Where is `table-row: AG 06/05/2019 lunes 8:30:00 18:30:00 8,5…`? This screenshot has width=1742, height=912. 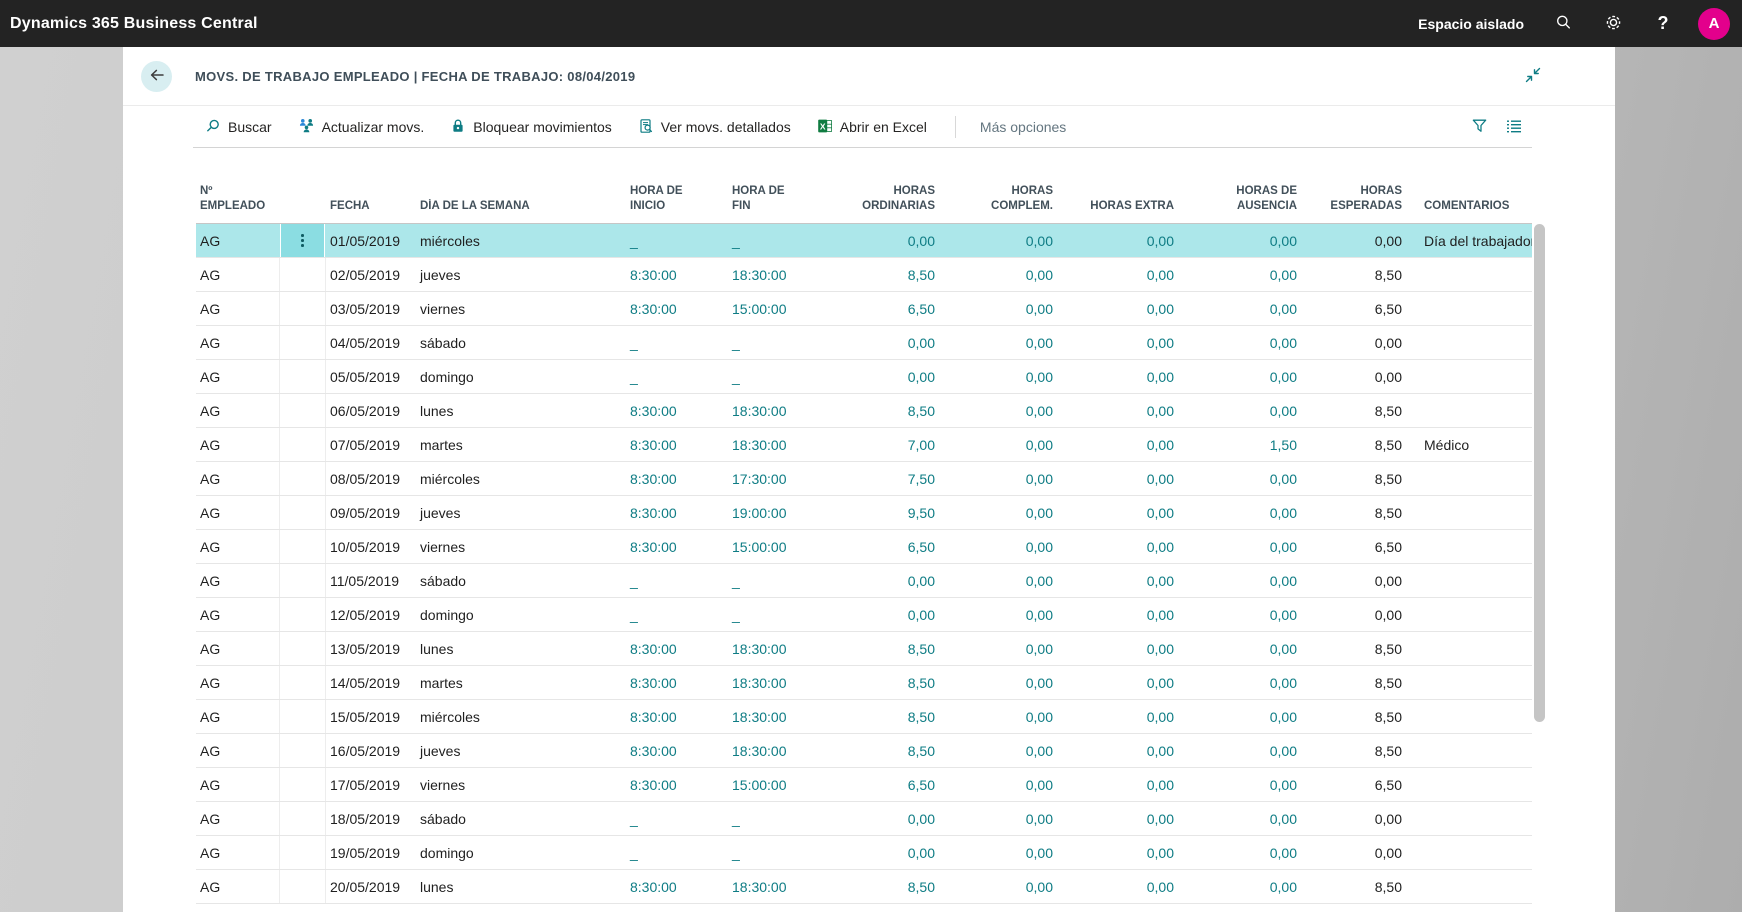
table-row: AG 06/05/2019 lunes 8:30:00 18:30:00 8,5… is located at coordinates (864, 411).